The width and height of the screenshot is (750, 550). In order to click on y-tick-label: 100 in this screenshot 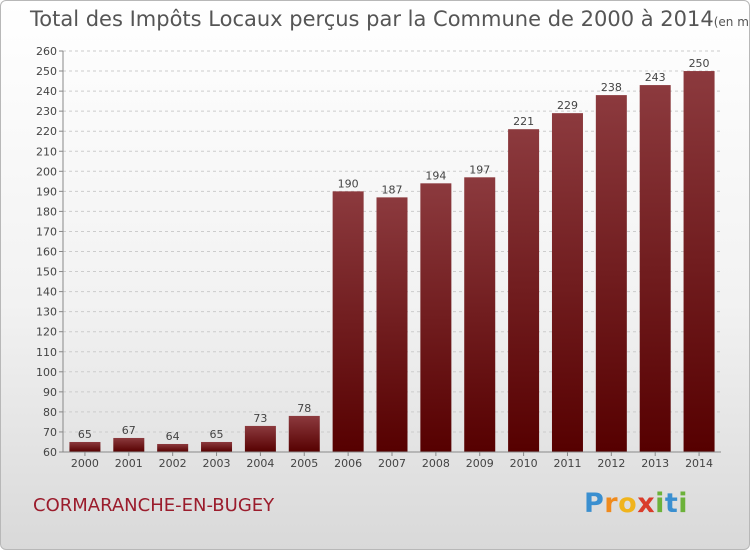, I will do `click(46, 372)`.